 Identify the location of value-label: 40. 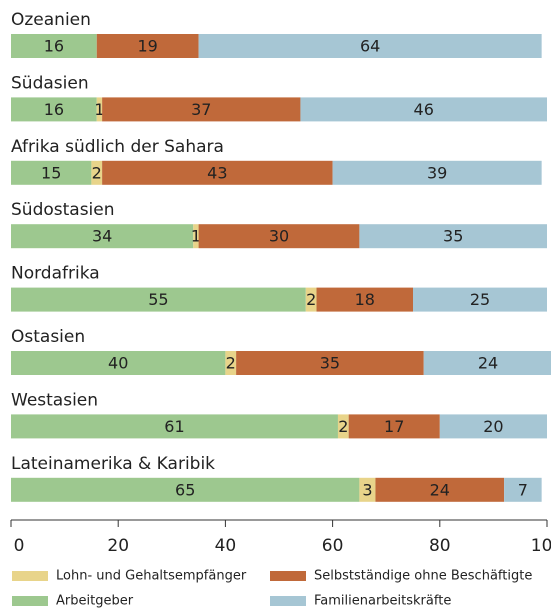
(118, 363).